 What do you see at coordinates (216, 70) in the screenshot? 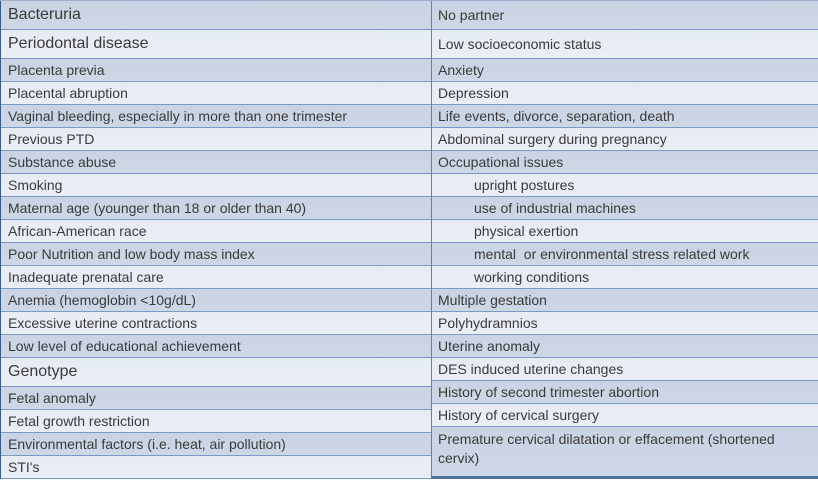
I see `table-cell: Placenta previa` at bounding box center [216, 70].